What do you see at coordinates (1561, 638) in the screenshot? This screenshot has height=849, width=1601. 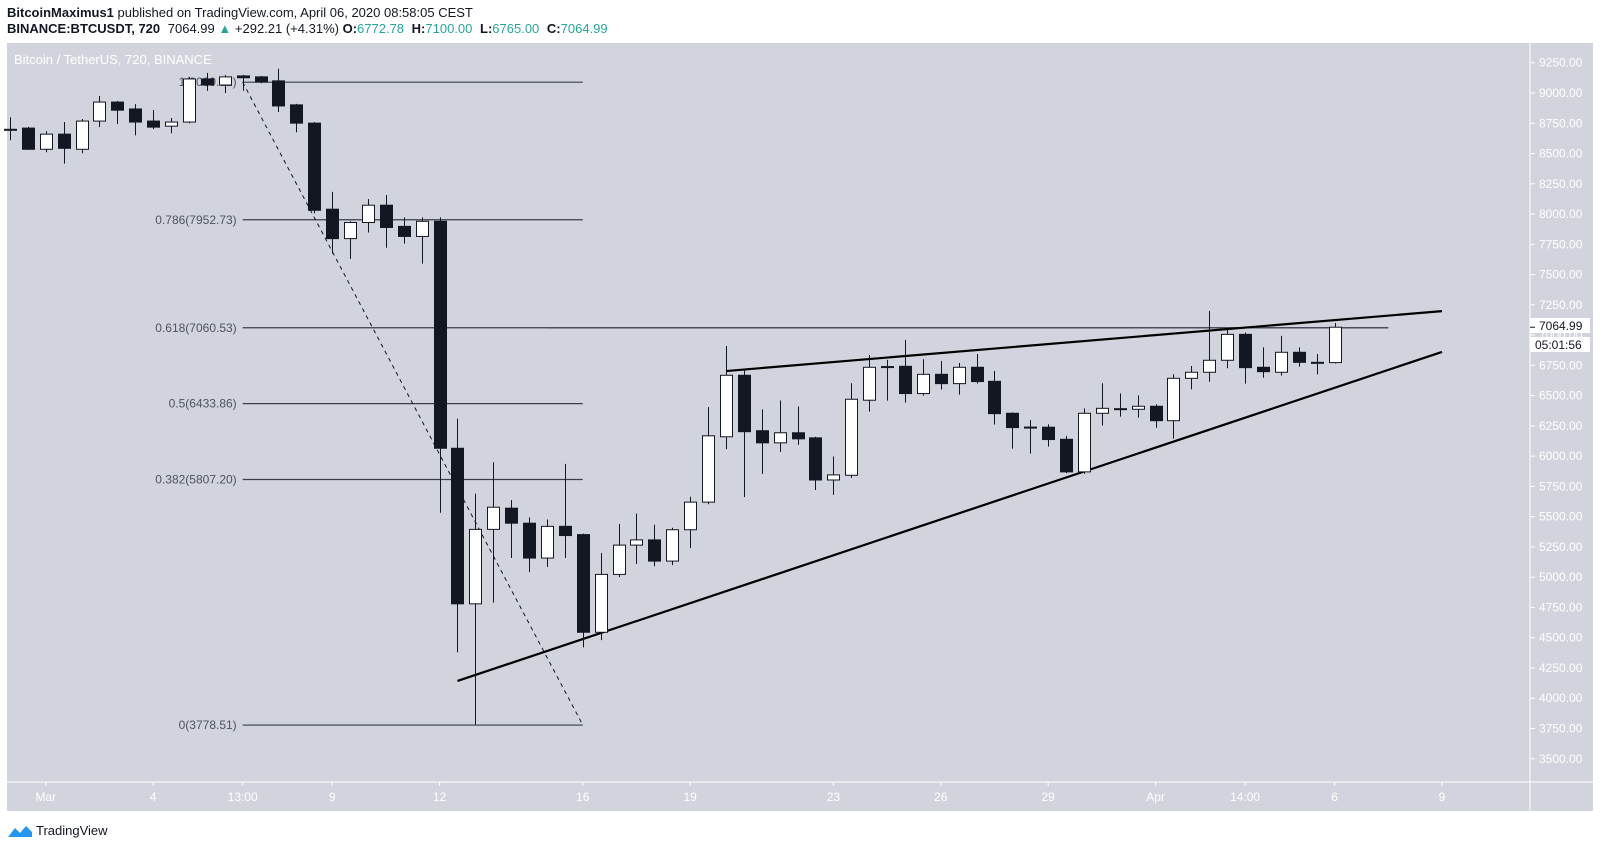 I see `price-tick-label: 4500.00` at bounding box center [1561, 638].